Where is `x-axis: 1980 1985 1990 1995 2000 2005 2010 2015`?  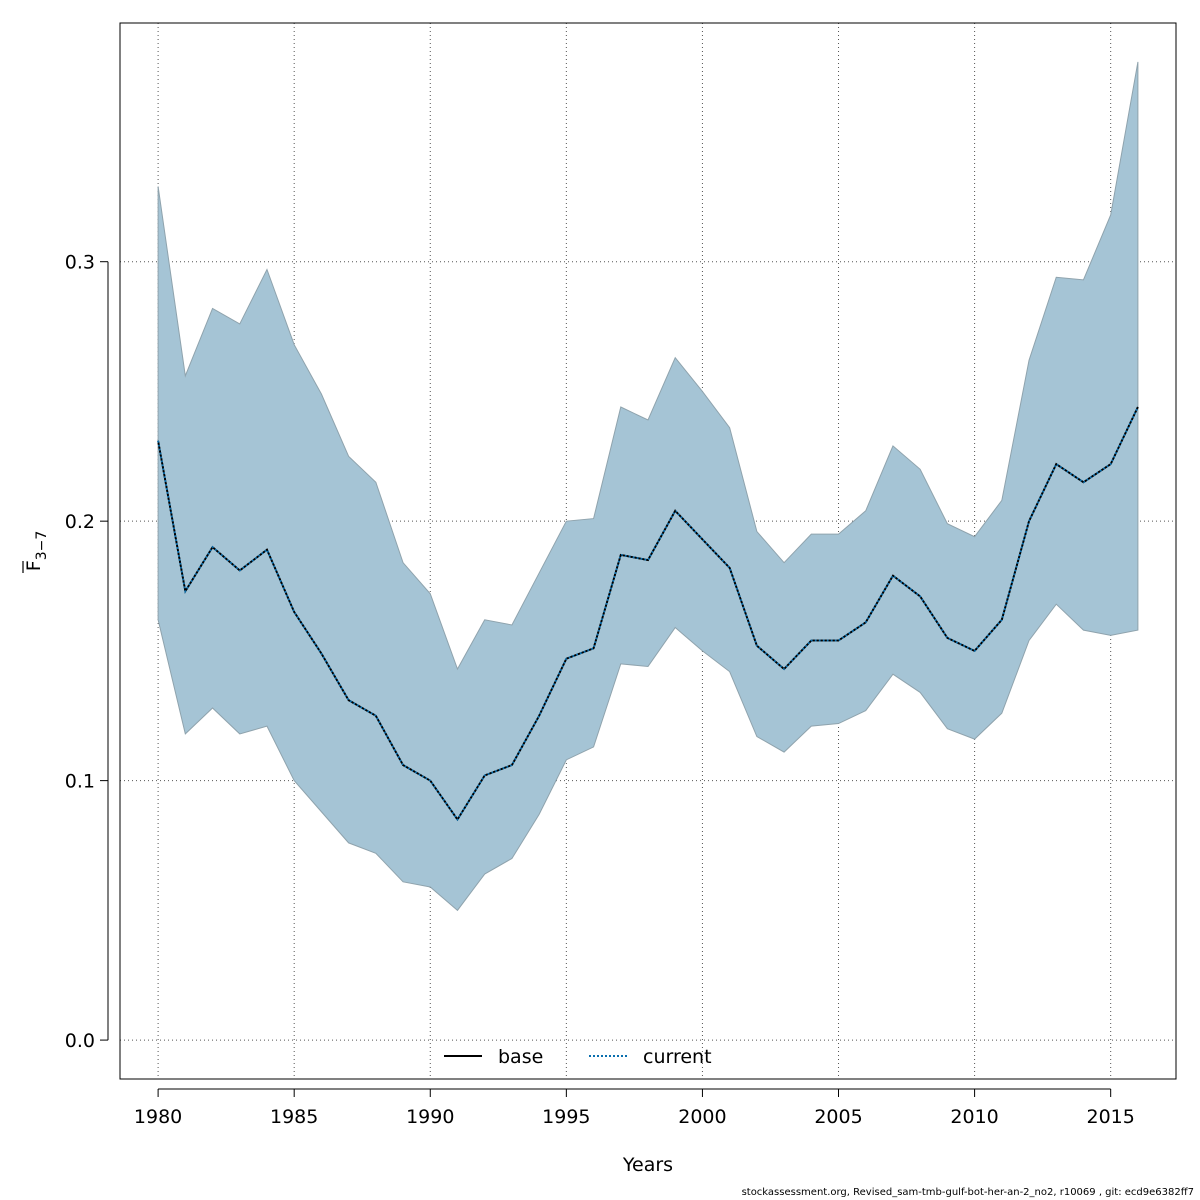 x-axis: 1980 1985 1990 1995 2000 2005 2010 2015 is located at coordinates (634, 1108).